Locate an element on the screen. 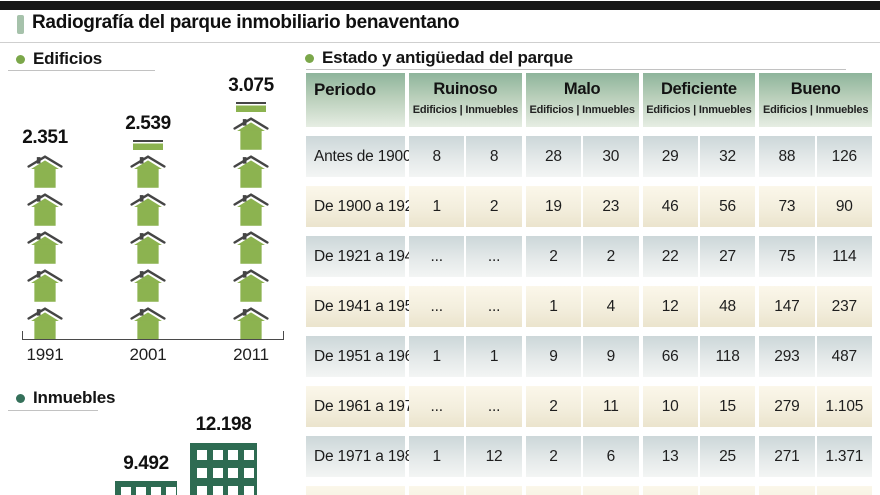 Image resolution: width=880 pixels, height=495 pixels. cell-group: 34 is located at coordinates (699, 490).